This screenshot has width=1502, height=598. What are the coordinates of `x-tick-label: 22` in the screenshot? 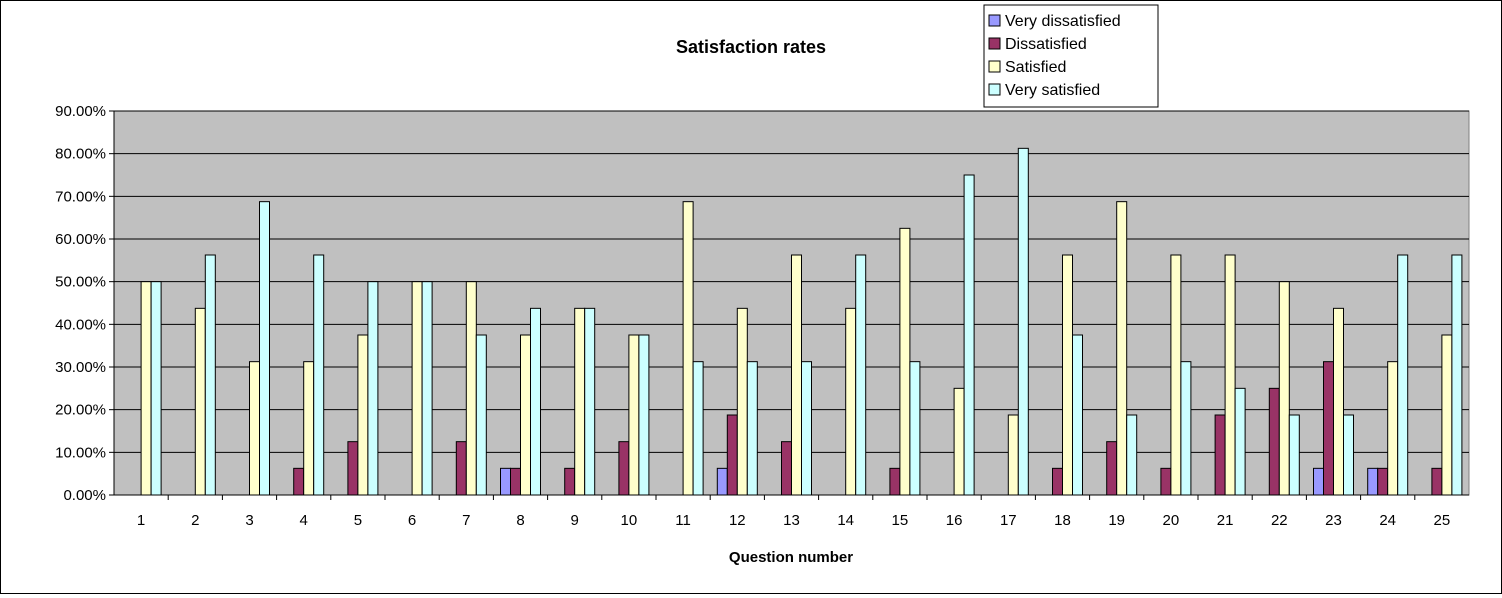 It's located at (1279, 520).